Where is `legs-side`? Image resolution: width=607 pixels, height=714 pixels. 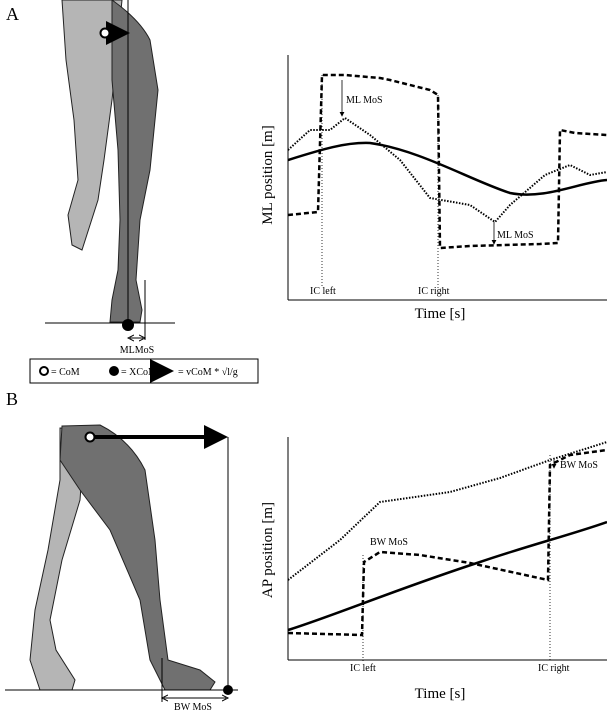 legs-side is located at coordinates (121, 563).